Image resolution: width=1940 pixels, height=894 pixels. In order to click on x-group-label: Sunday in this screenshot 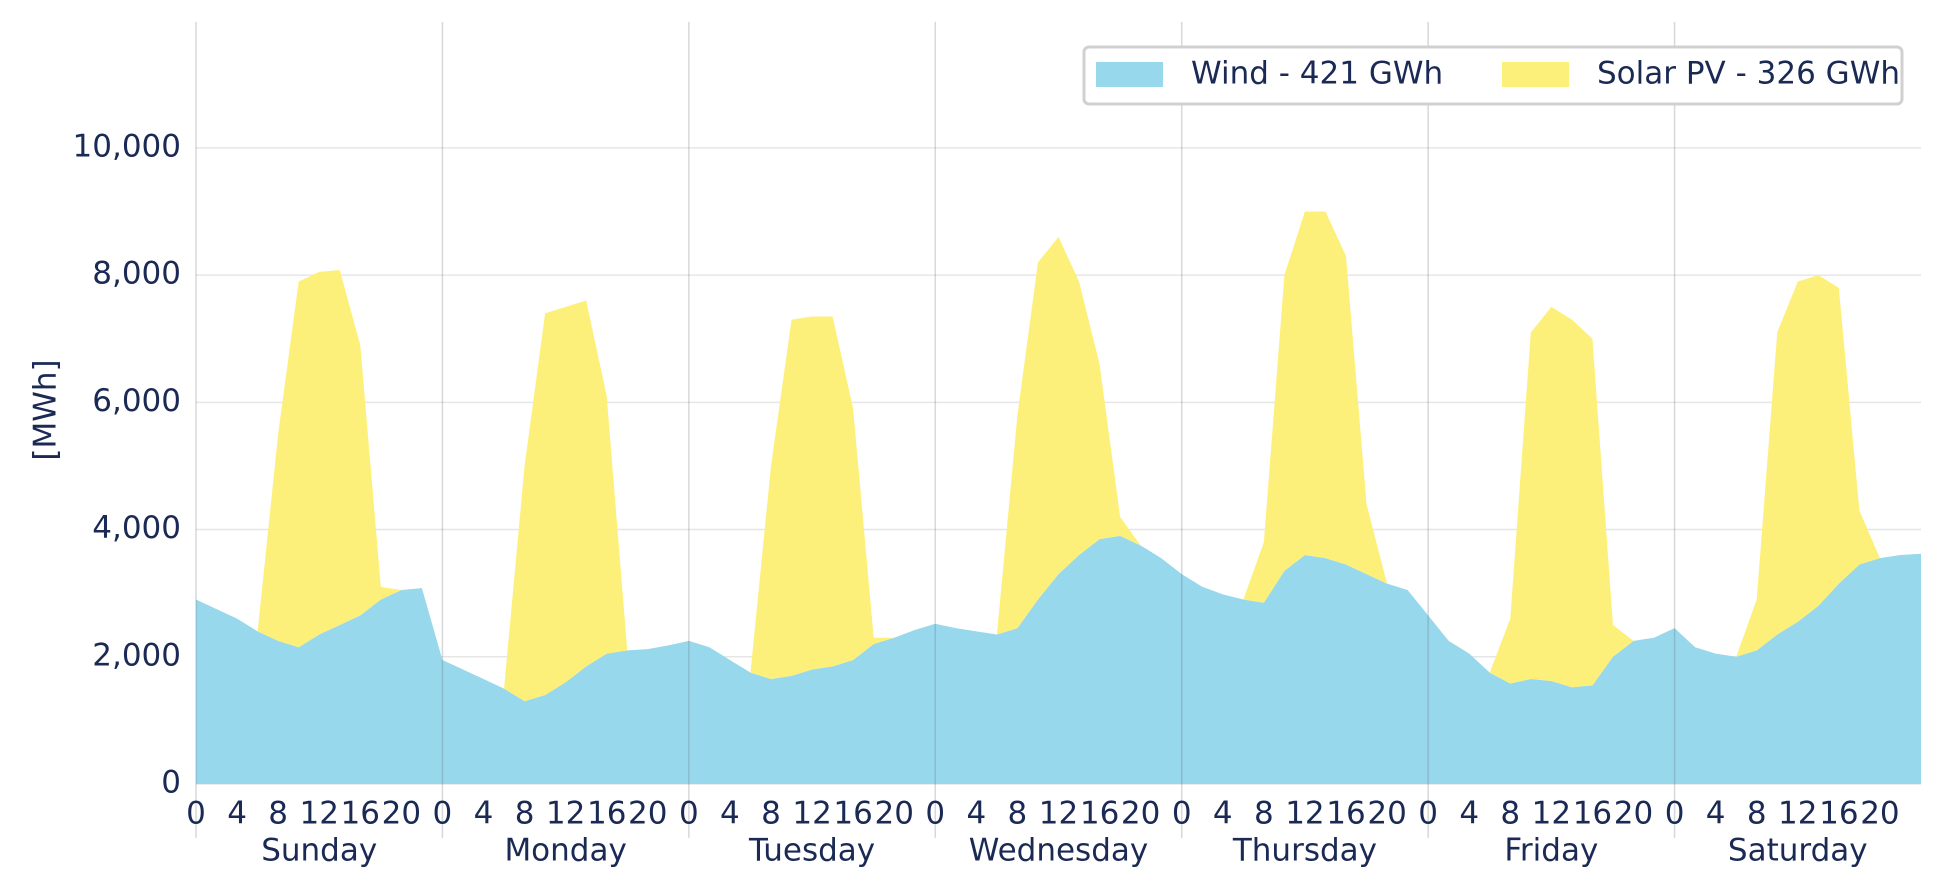, I will do `click(319, 851)`.